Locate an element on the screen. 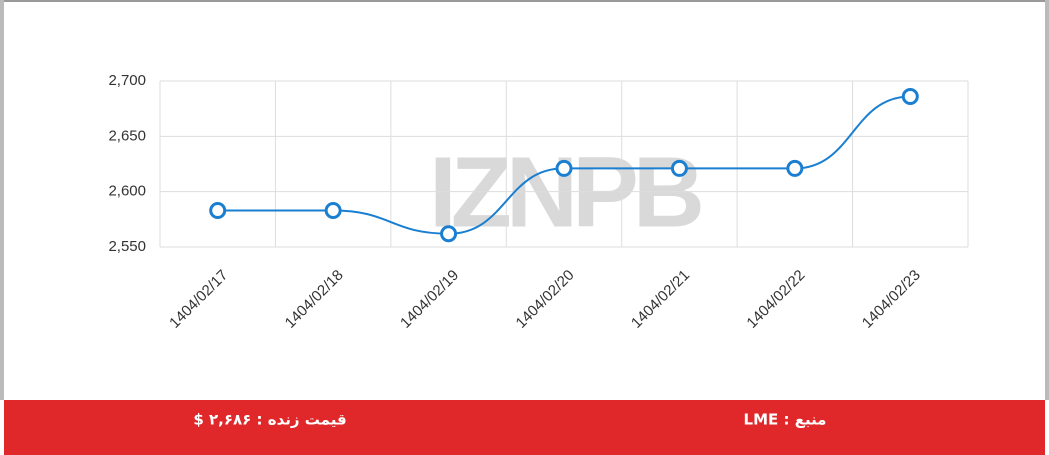 The height and width of the screenshot is (455, 1049). y-tick-label: 2,650 is located at coordinates (127, 135).